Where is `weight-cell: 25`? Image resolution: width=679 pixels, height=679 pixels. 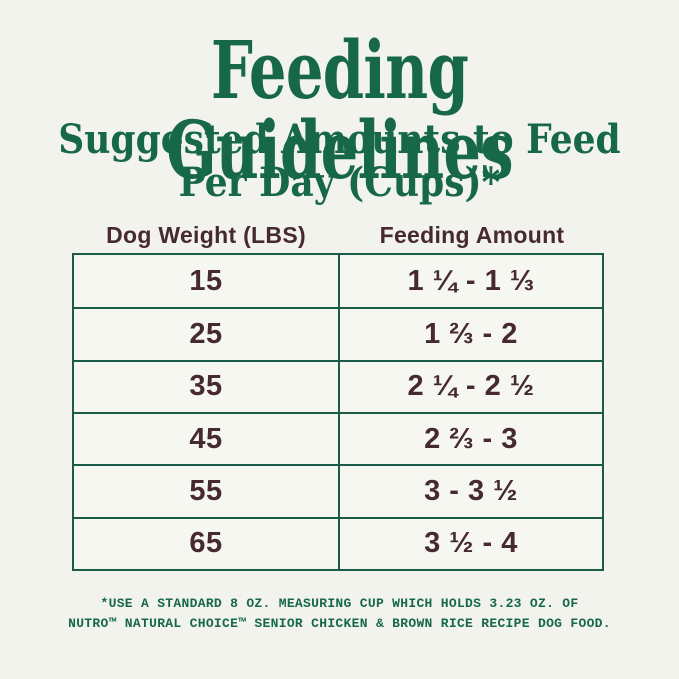
weight-cell: 25 is located at coordinates (207, 333).